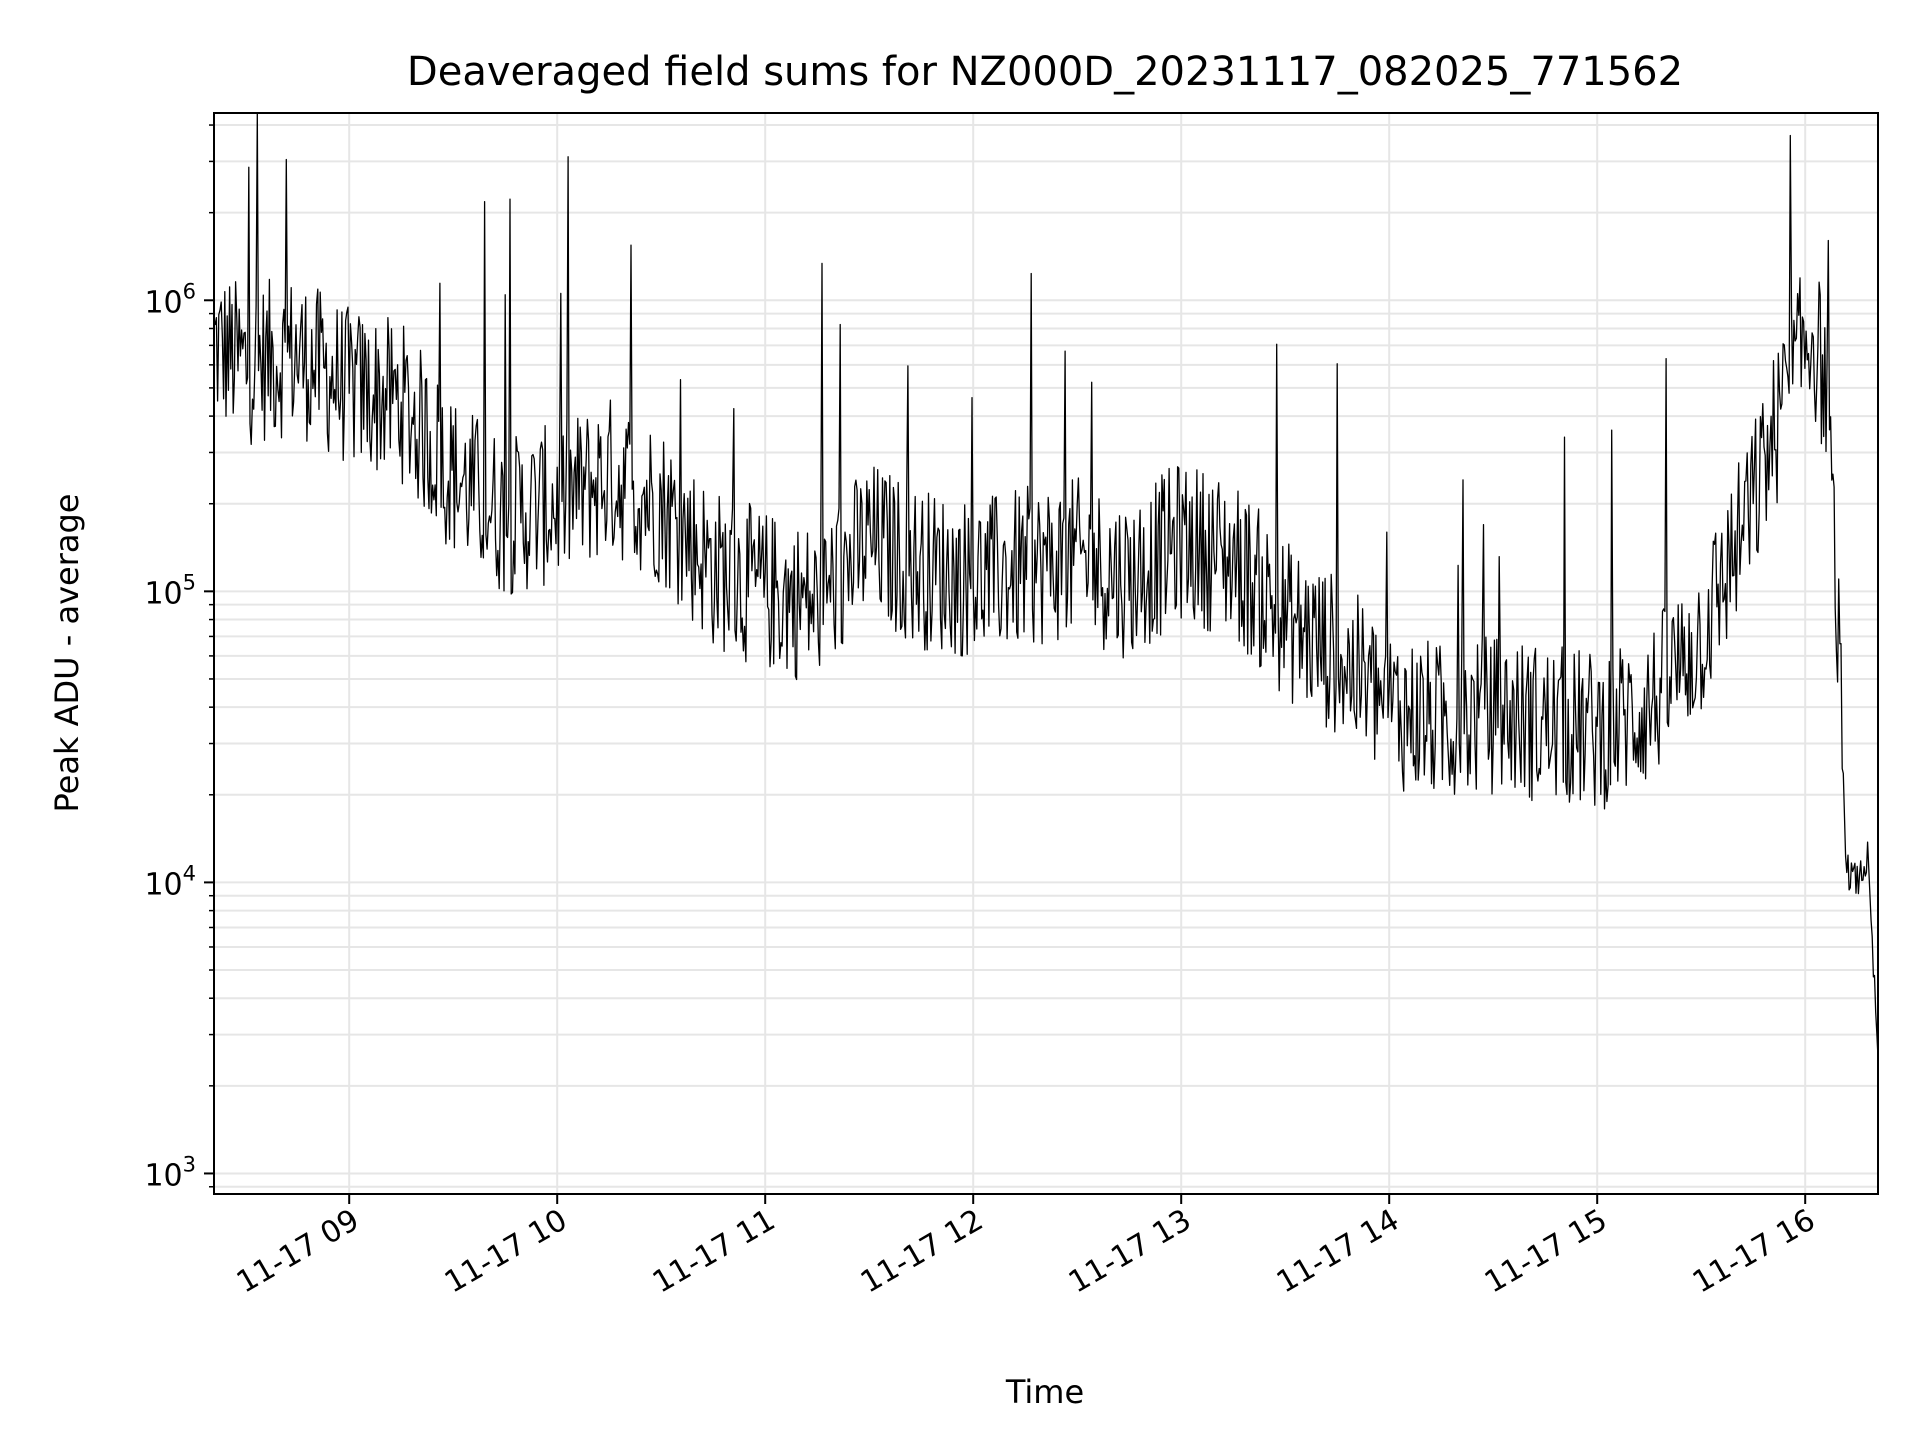  I want to click on y-tick-label: 10⁶, so click(170, 299).